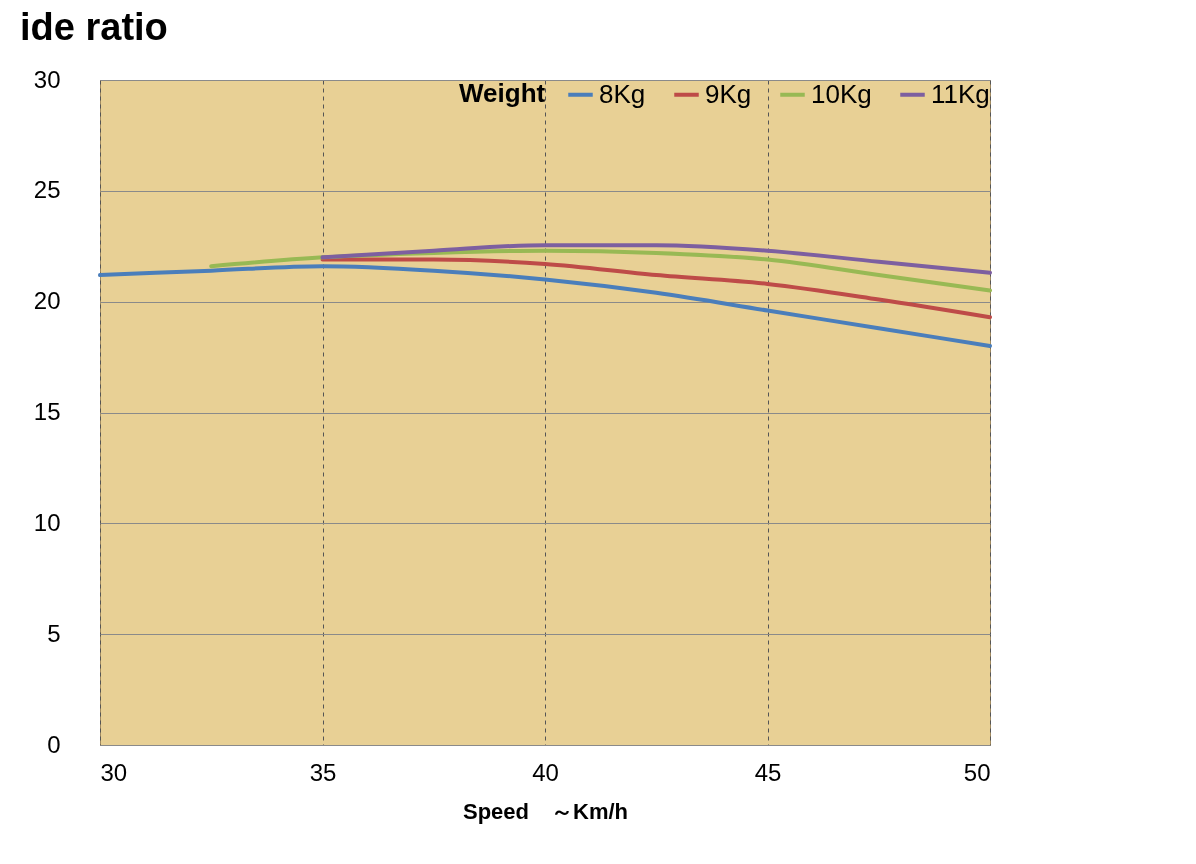  I want to click on y-tick-label: 5, so click(54, 633).